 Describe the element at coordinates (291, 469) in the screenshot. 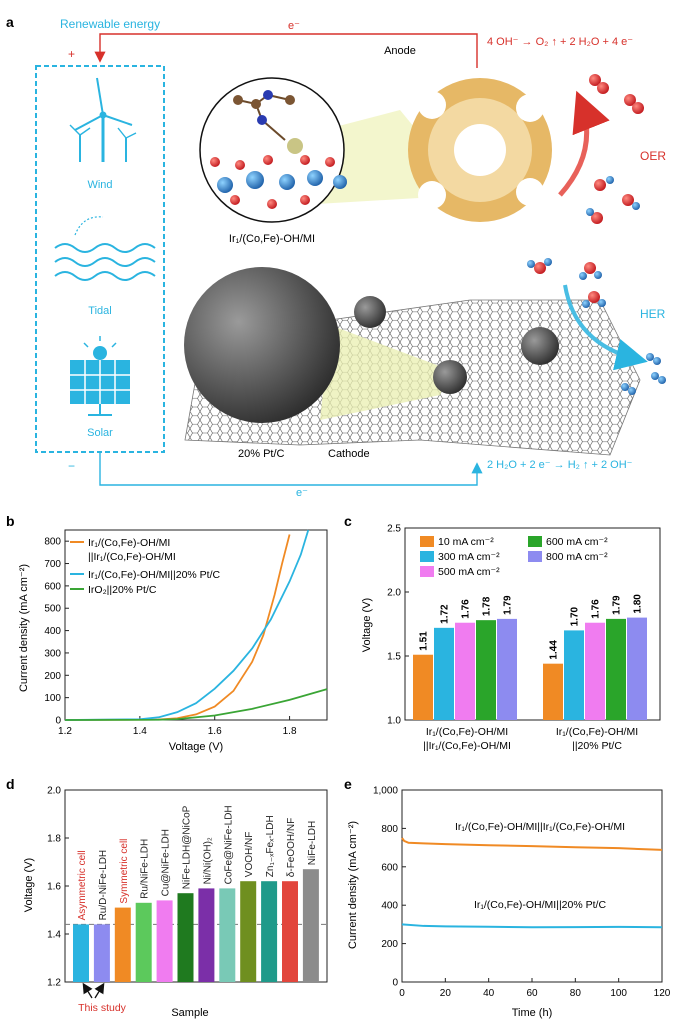

I see `cathode-wire` at that location.